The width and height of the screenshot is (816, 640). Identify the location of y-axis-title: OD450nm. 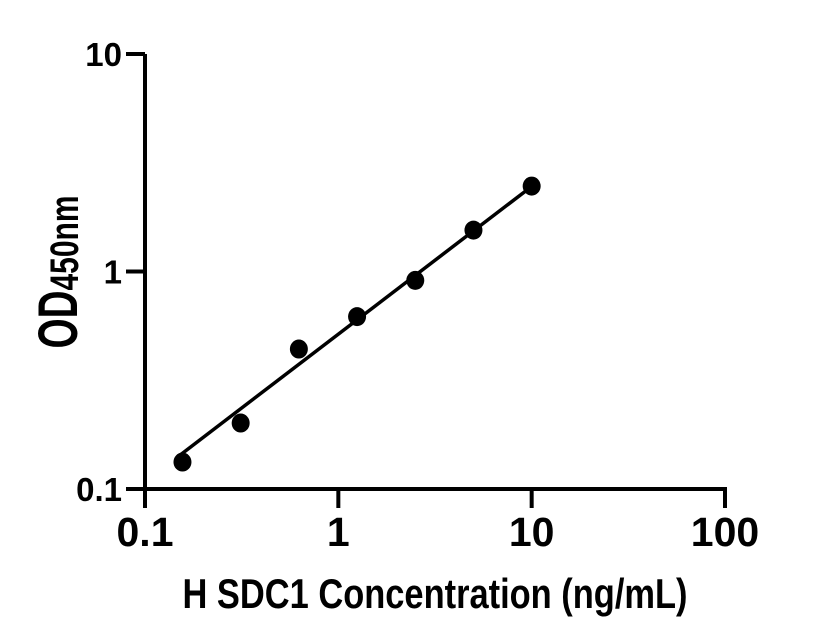
(57, 272).